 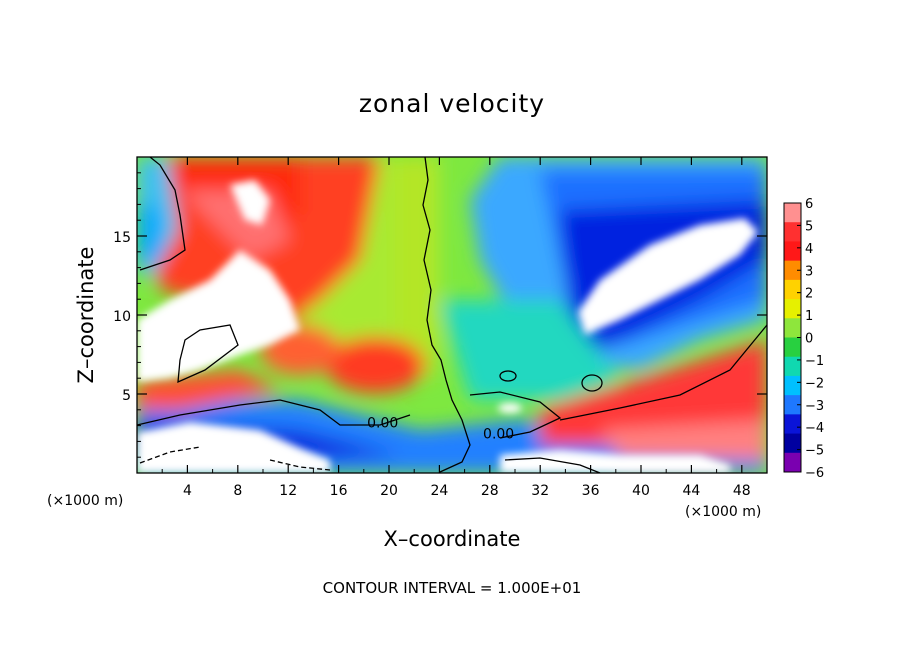 I want to click on x-tick-label: 20, so click(x=389, y=491).